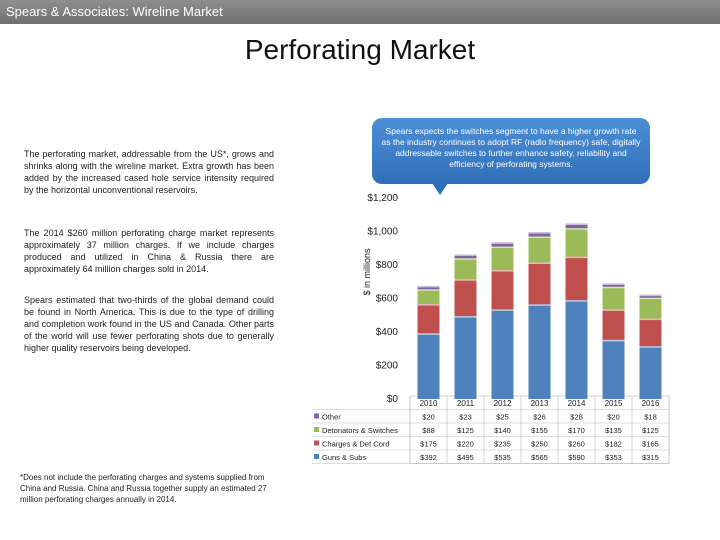 Image resolution: width=720 pixels, height=540 pixels. I want to click on data-label: $220, so click(465, 444).